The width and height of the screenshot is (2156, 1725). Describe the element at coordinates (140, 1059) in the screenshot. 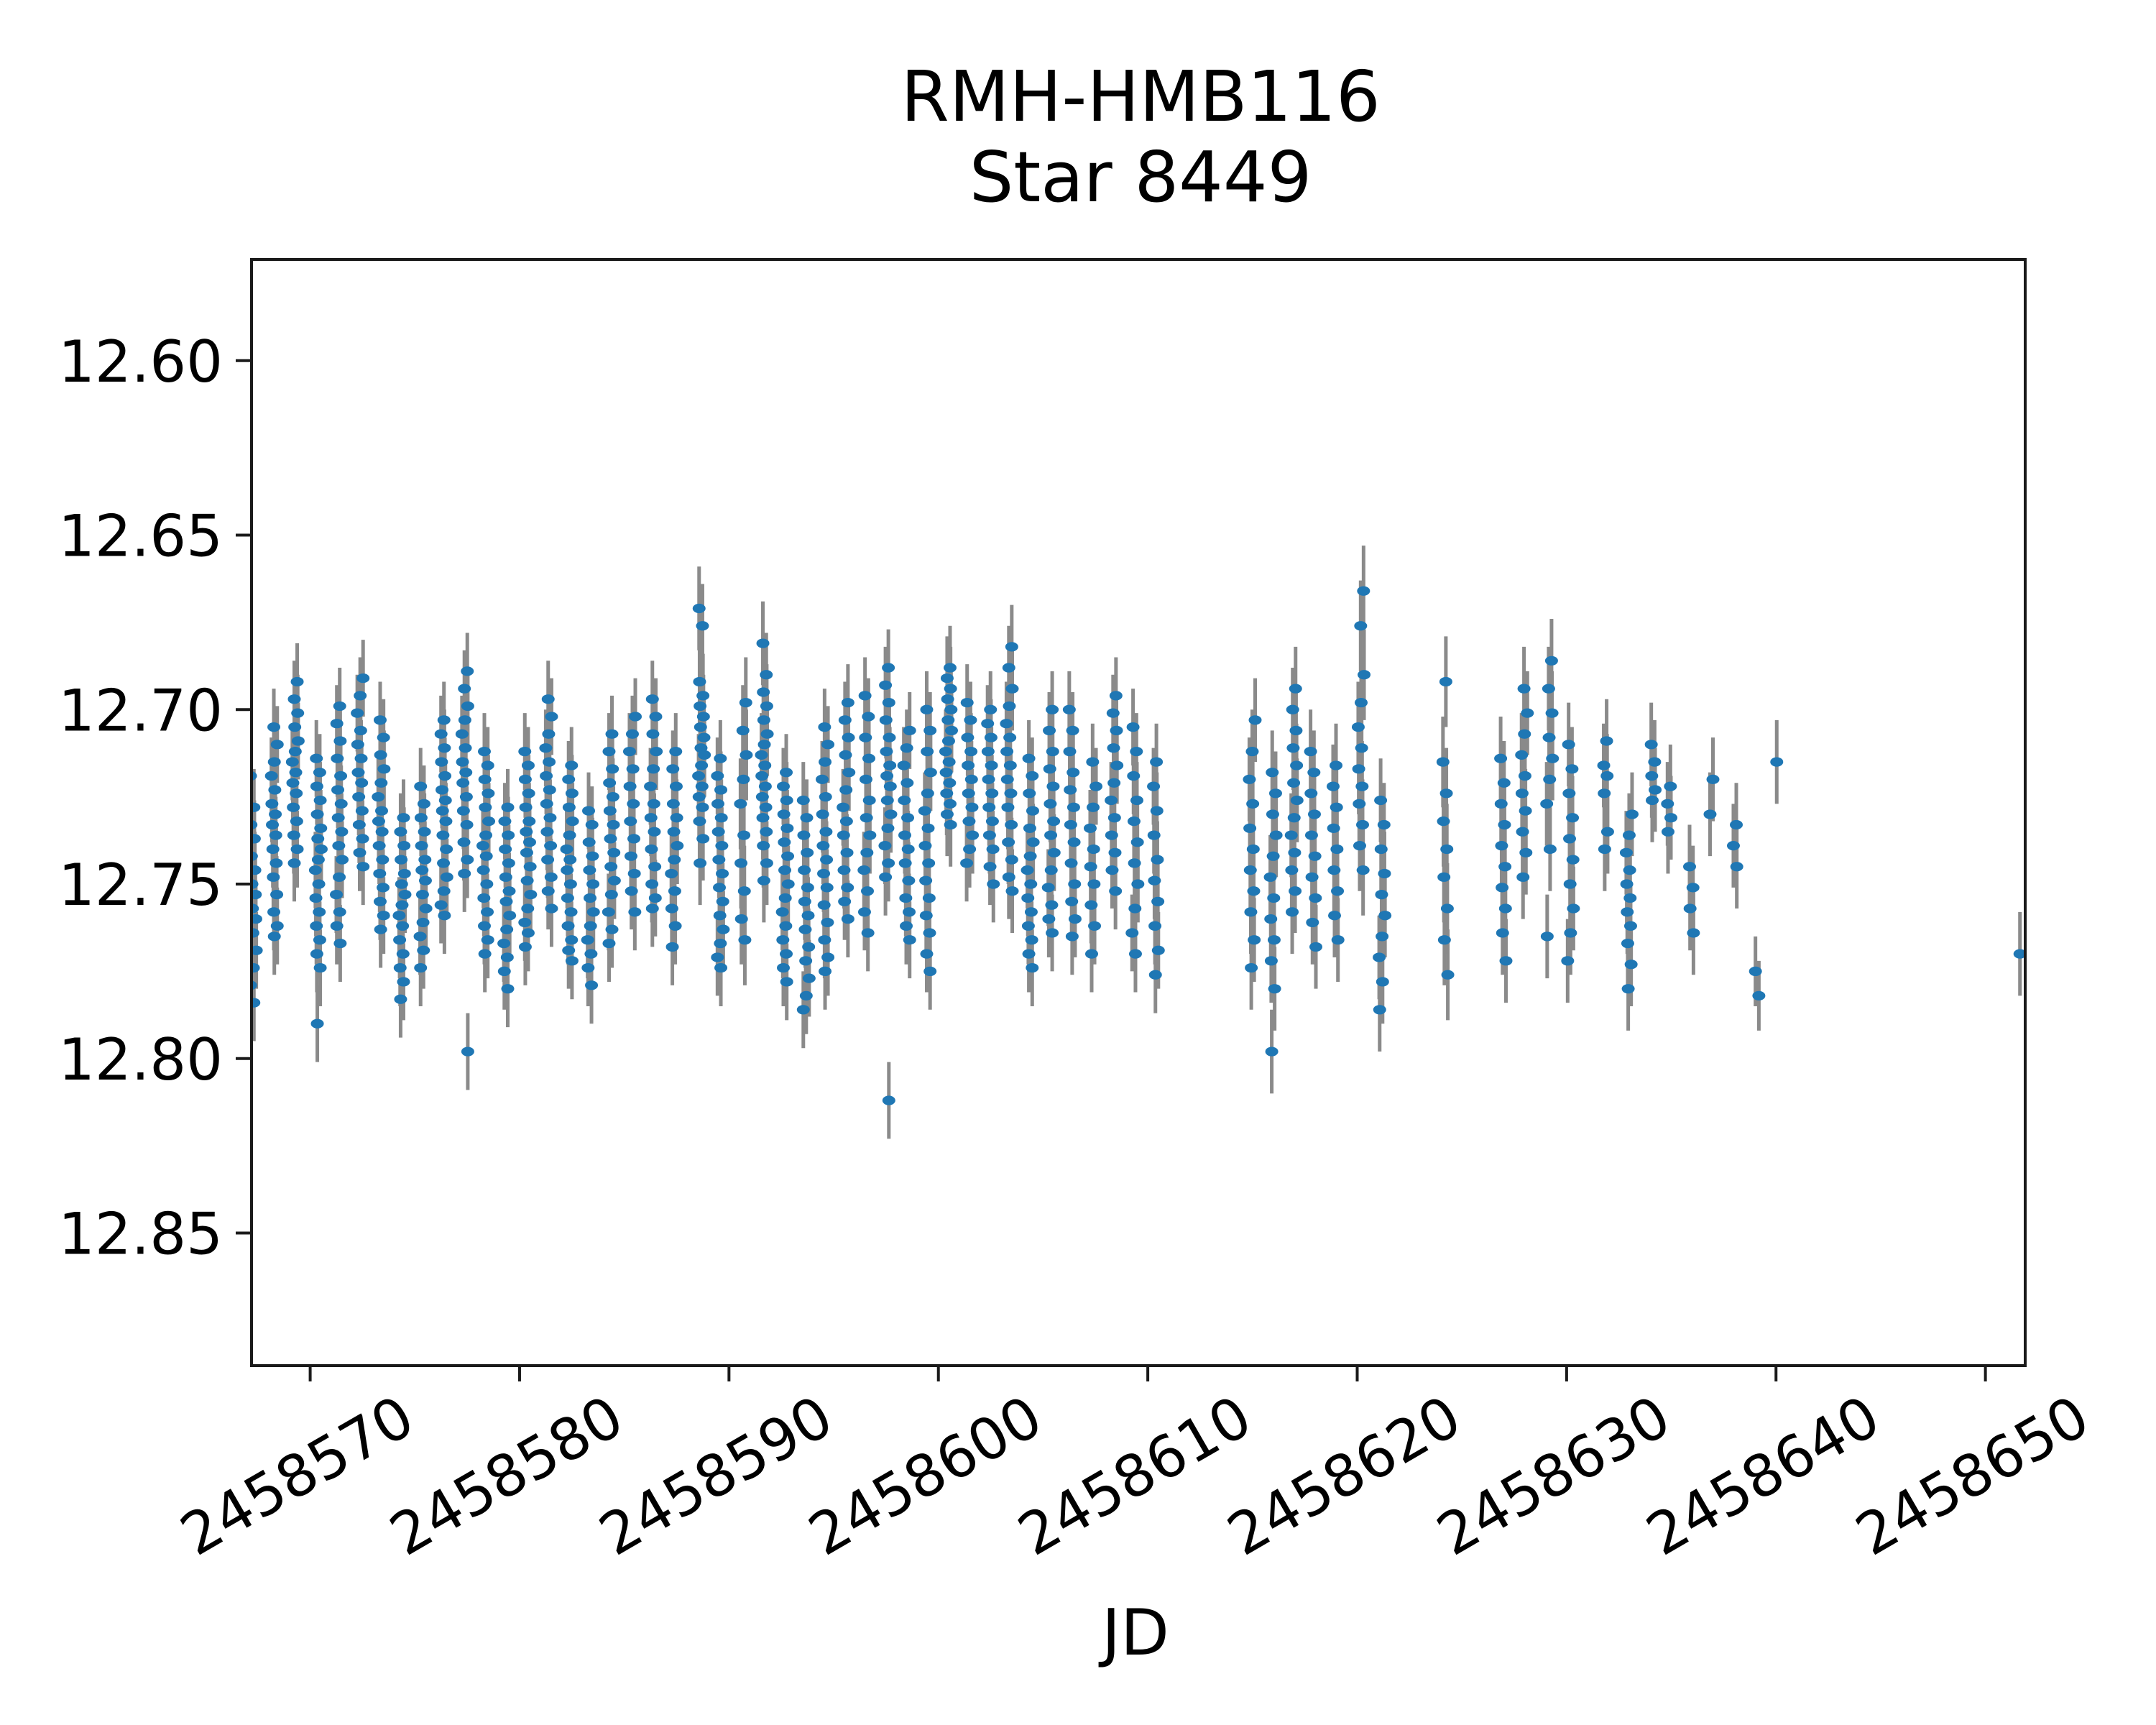

I see `y-tick-label: 12.80` at that location.